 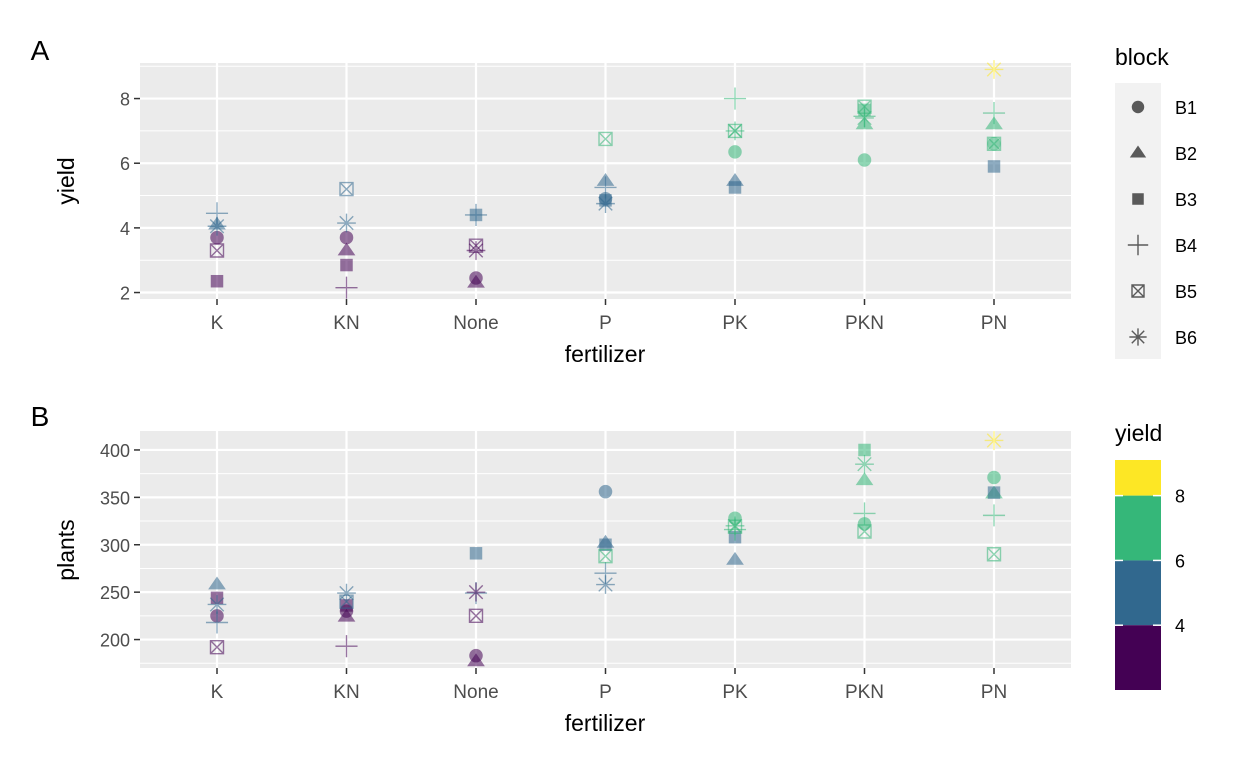 I want to click on x-axis-title-b: fertilizer, so click(x=605, y=723).